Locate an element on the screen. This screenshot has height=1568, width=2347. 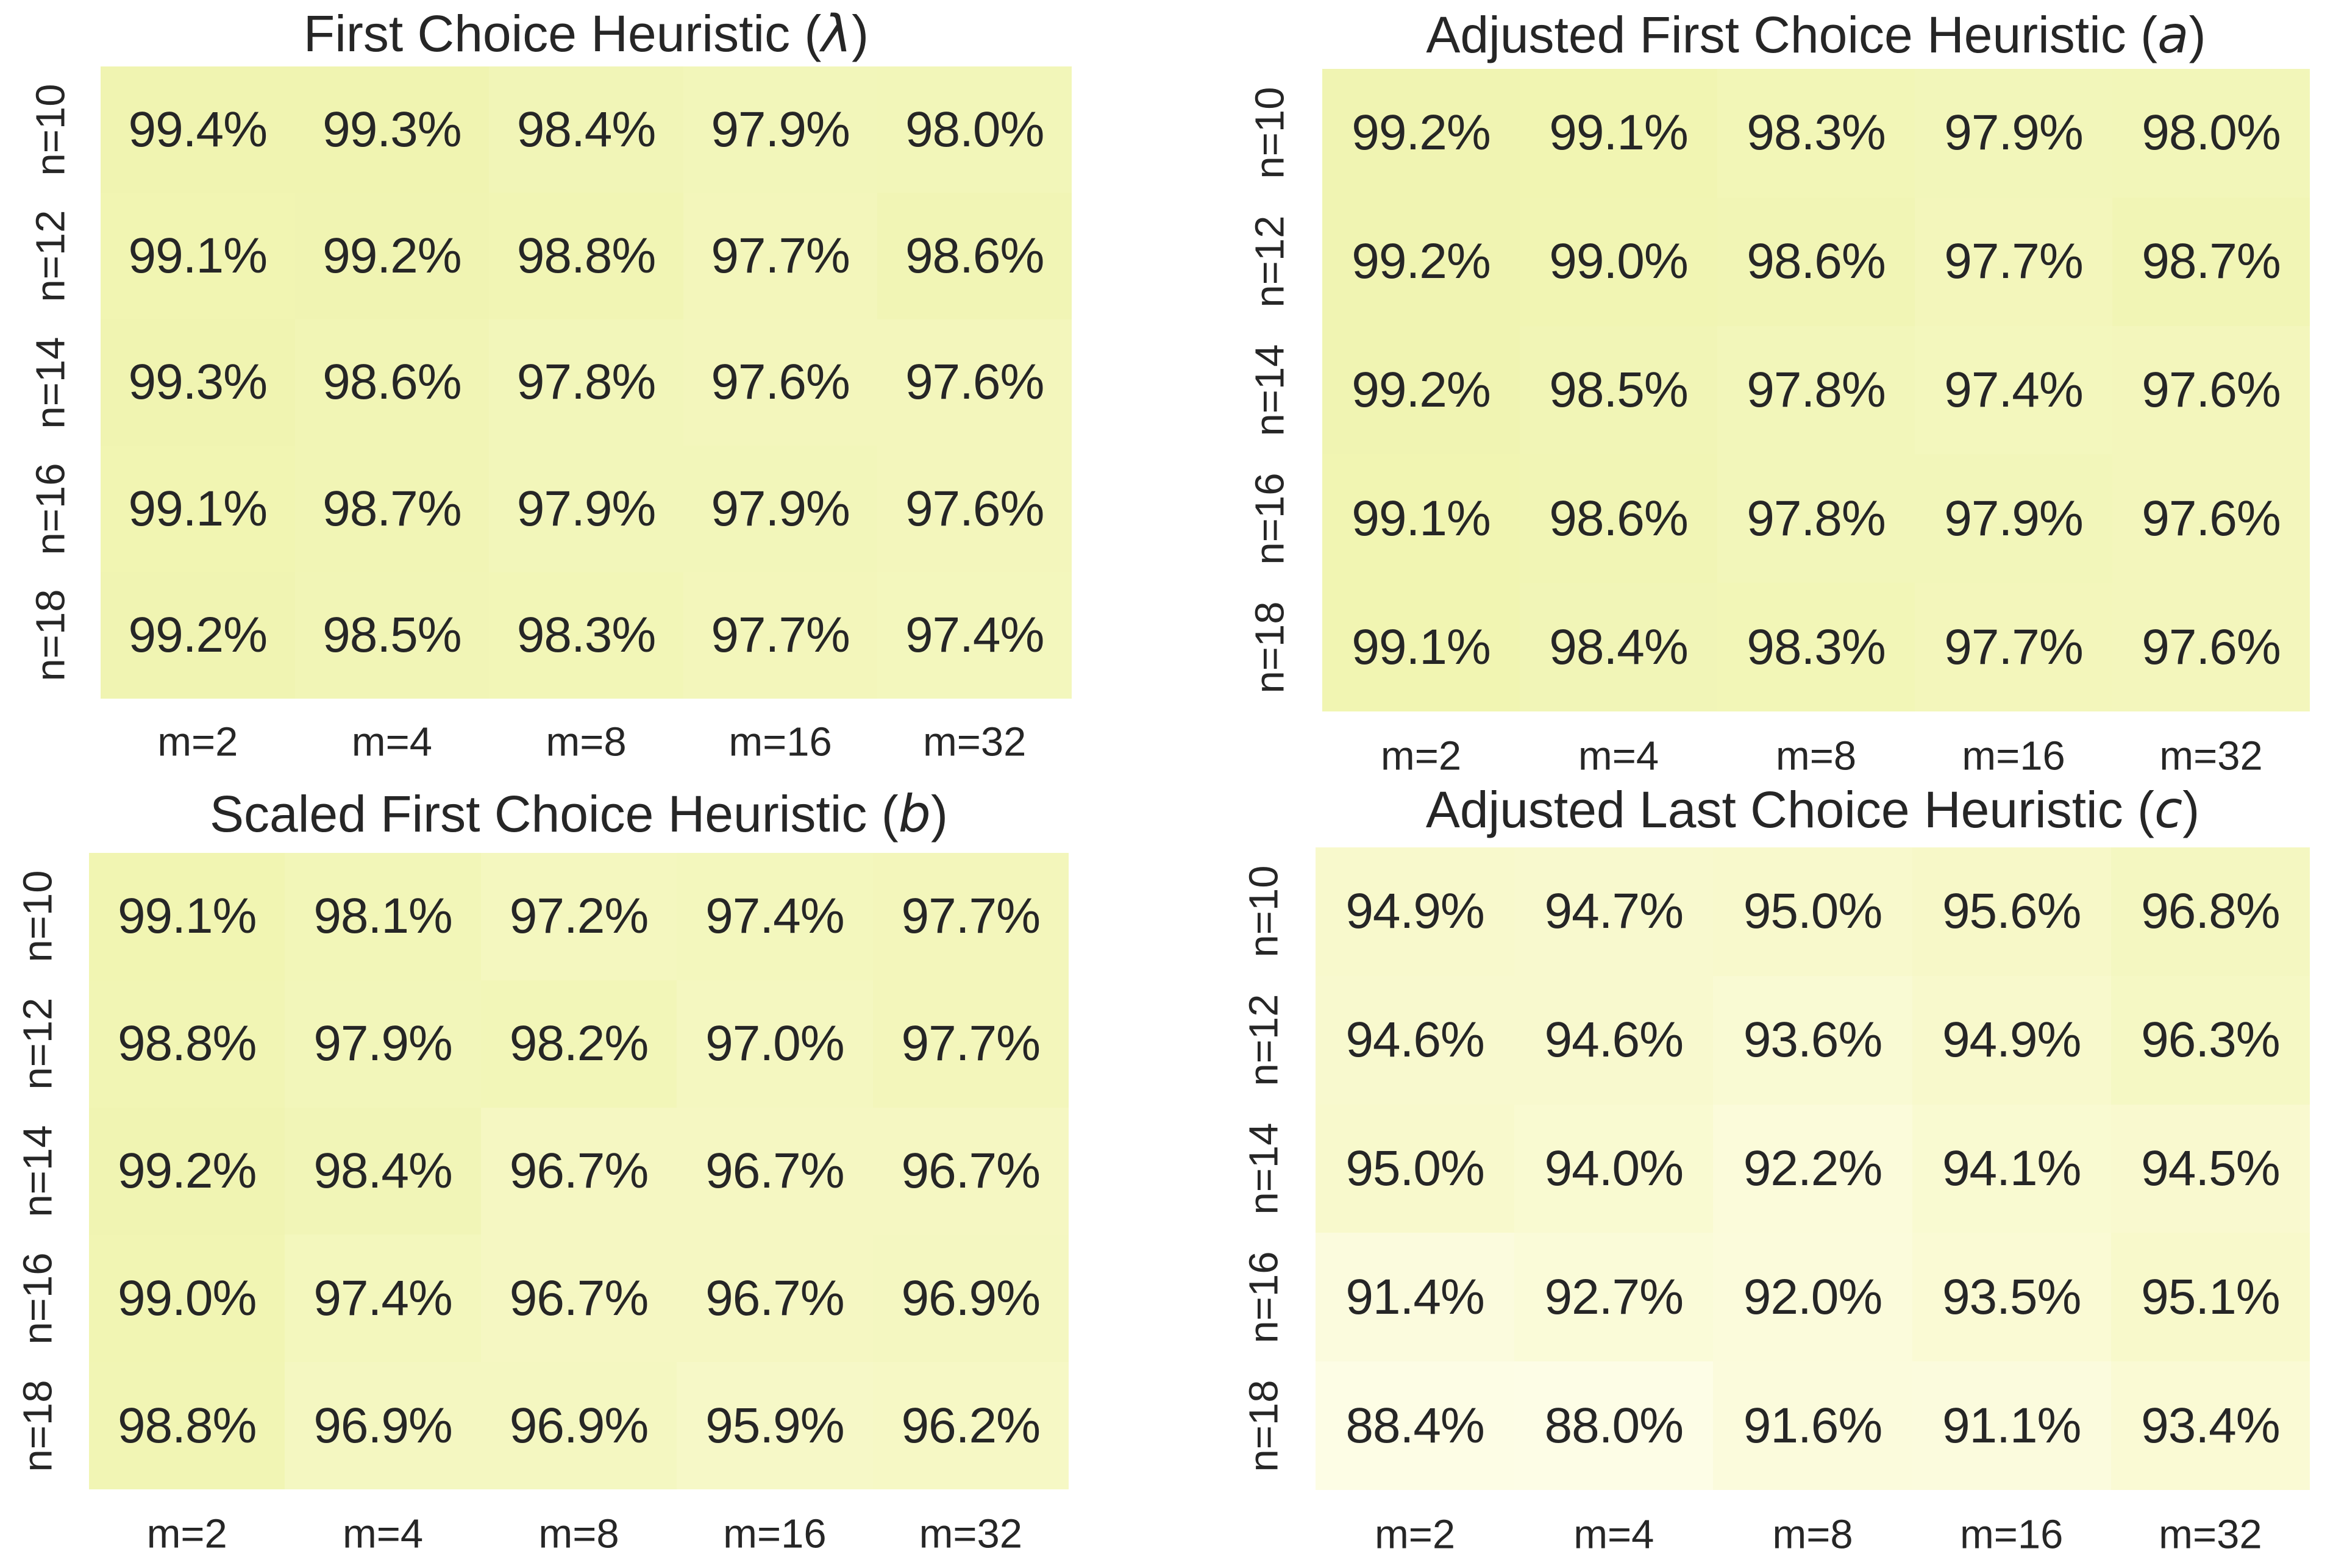
heatmap-cell: 94.9% is located at coordinates (2012, 1040).